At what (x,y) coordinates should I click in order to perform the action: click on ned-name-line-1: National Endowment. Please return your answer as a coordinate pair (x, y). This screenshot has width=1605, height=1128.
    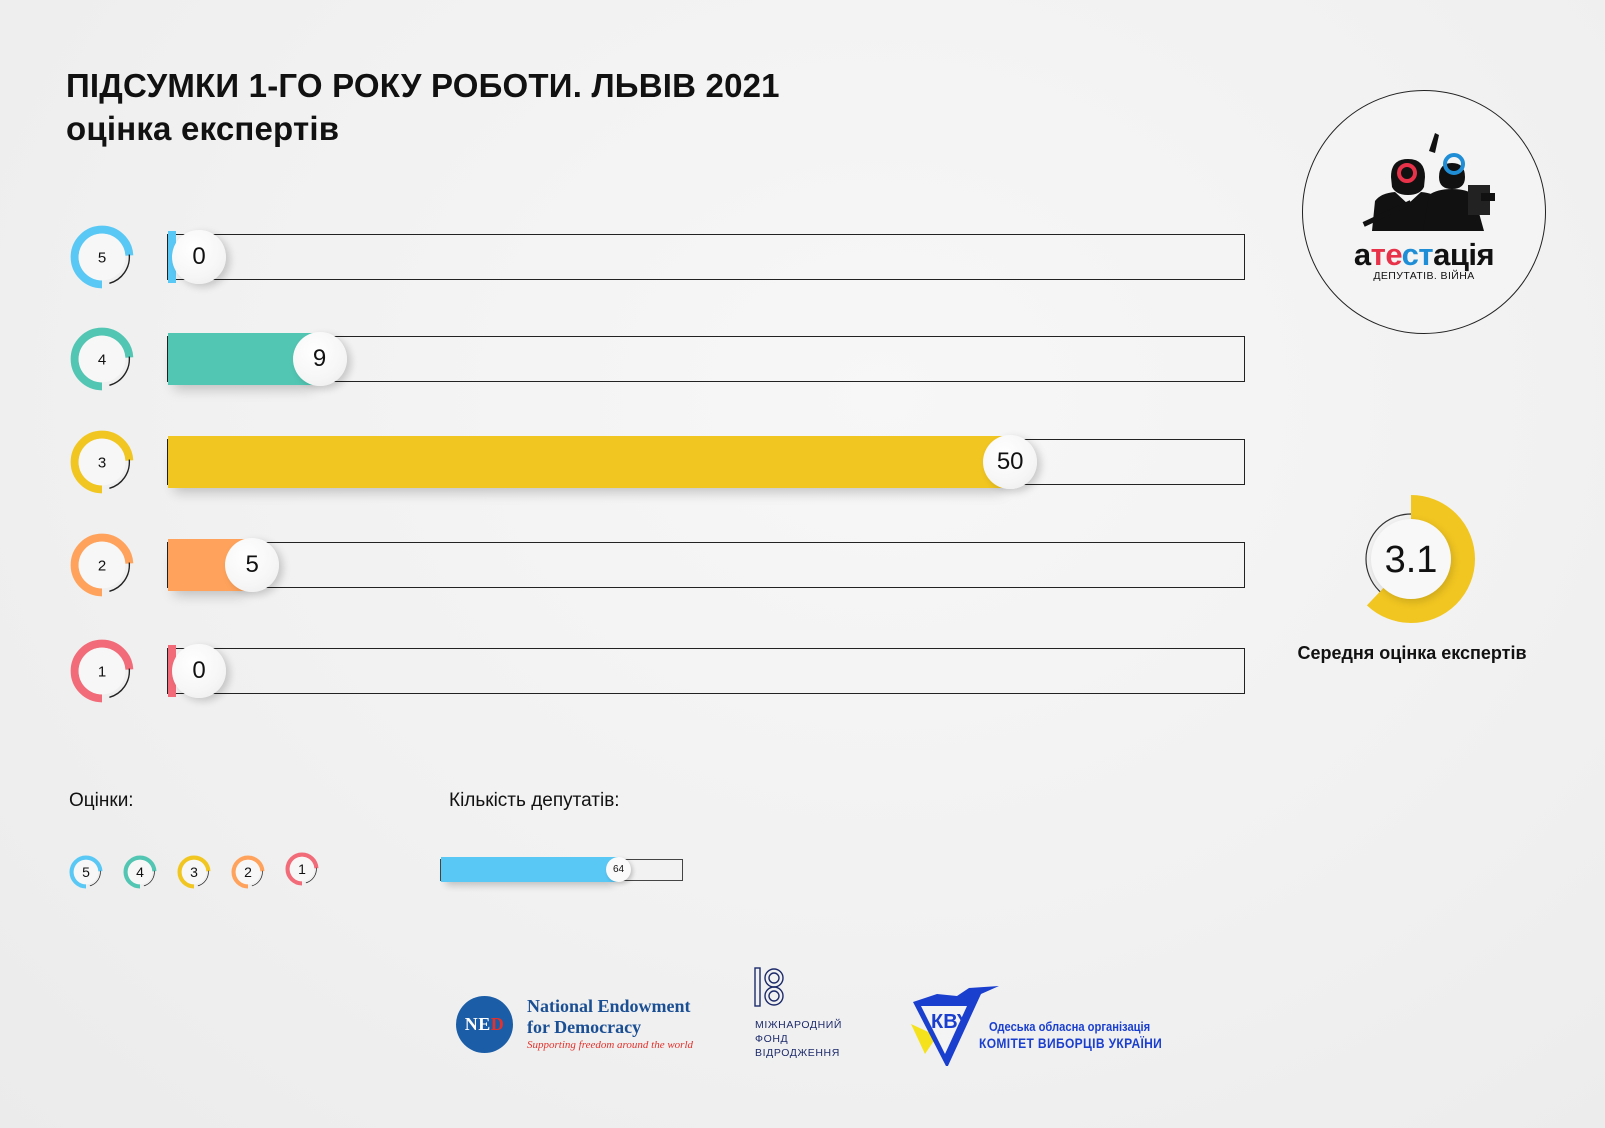
    Looking at the image, I should click on (609, 1006).